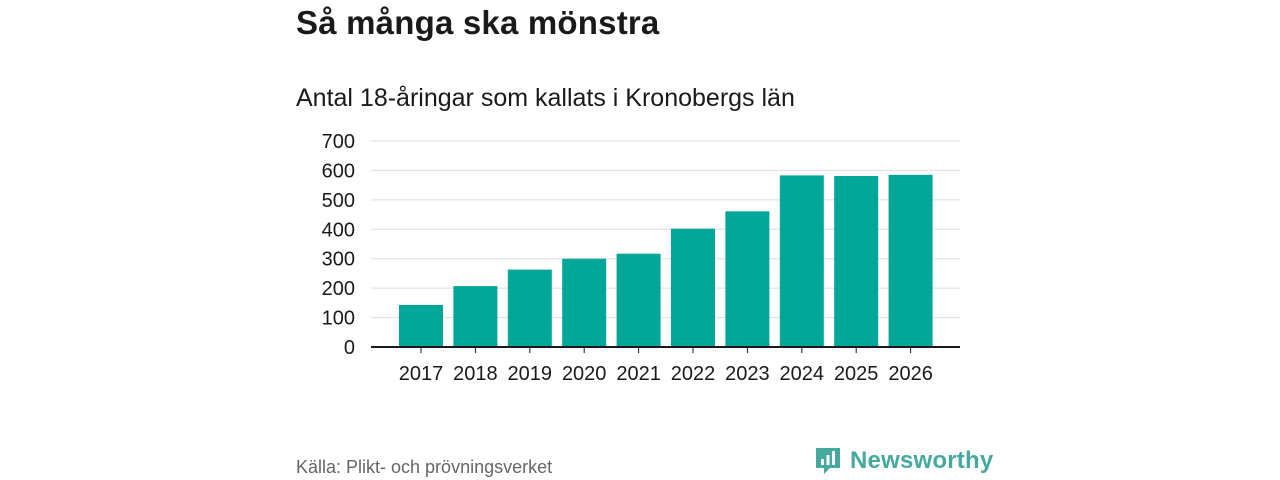  I want to click on x-tick-label: 2018, so click(475, 374).